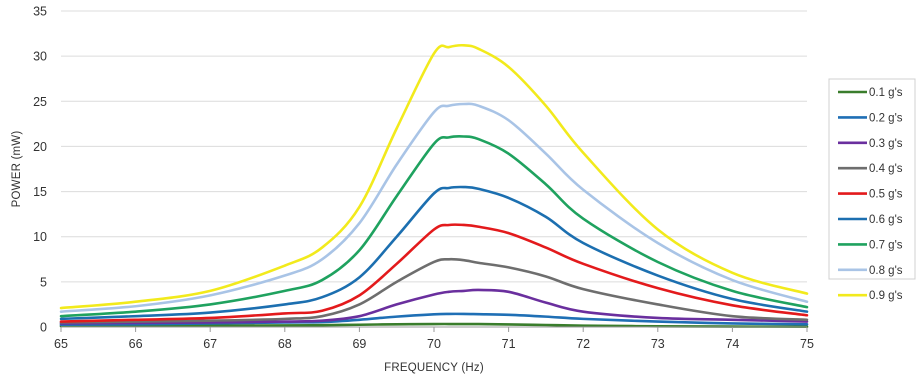  Describe the element at coordinates (40, 147) in the screenshot. I see `y-tick-label: 20` at that location.